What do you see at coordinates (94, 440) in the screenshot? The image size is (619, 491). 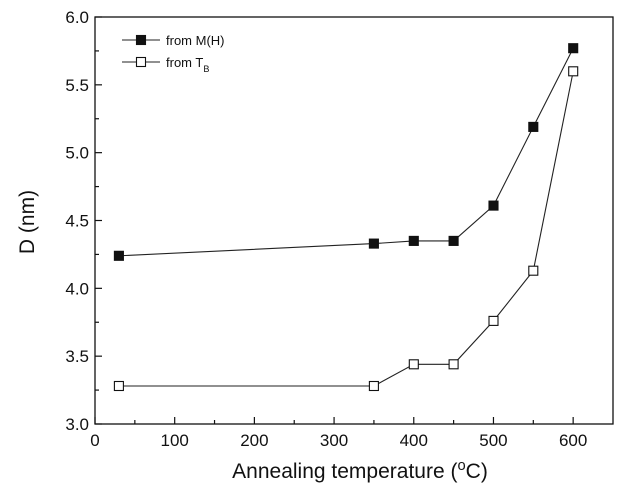 I see `x-tick-label: 0` at bounding box center [94, 440].